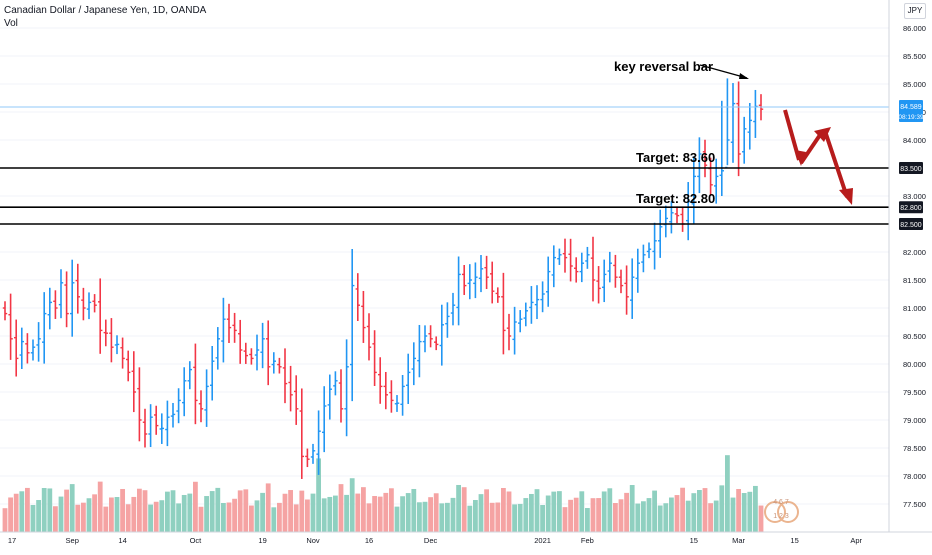  What do you see at coordinates (11, 23) in the screenshot?
I see `volume-label: Vol` at bounding box center [11, 23].